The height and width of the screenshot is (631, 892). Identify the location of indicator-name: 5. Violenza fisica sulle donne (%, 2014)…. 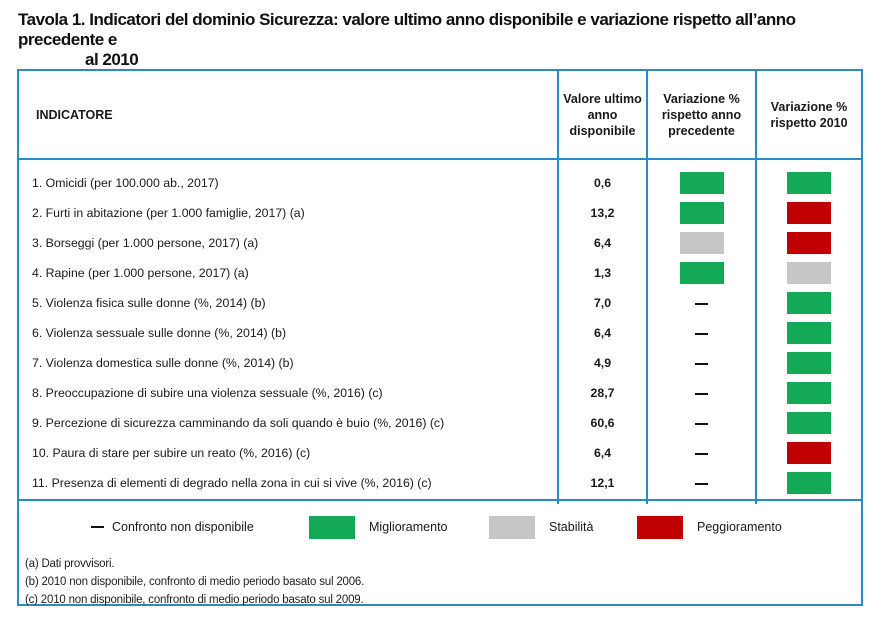
(149, 303).